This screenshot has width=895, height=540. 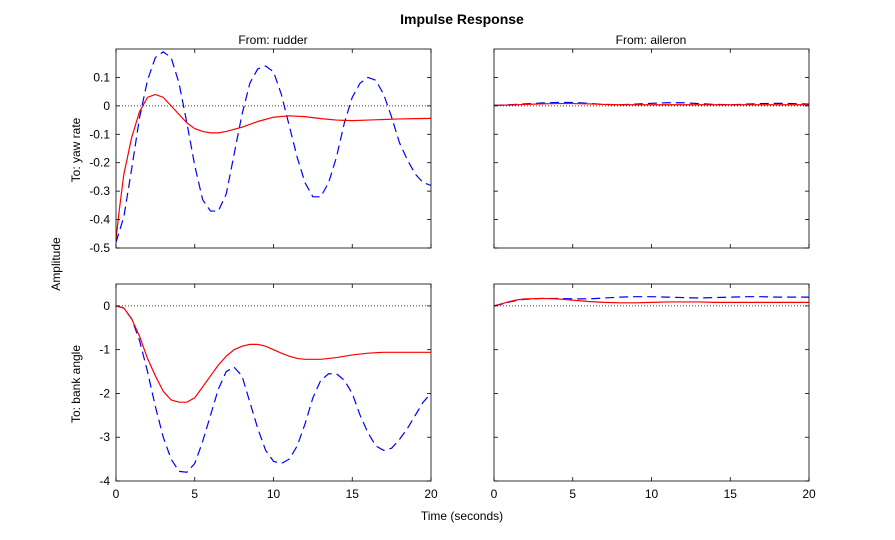 I want to click on chart-title: Impulse Response, so click(x=462, y=19).